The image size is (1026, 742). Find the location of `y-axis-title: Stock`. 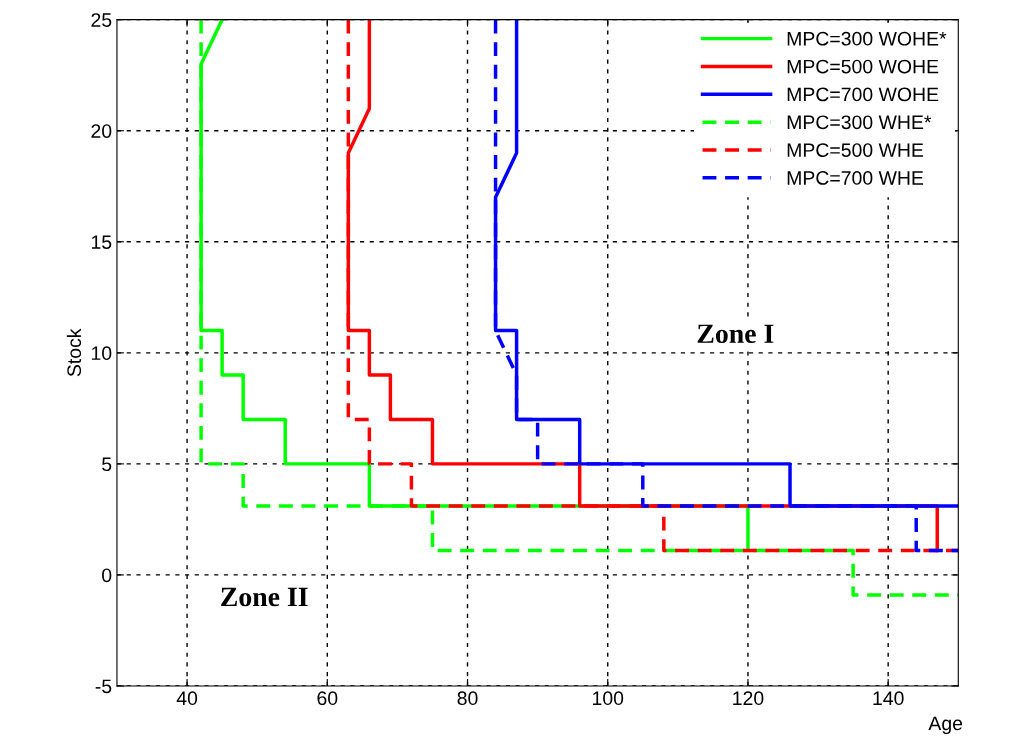

y-axis-title: Stock is located at coordinates (74, 352).